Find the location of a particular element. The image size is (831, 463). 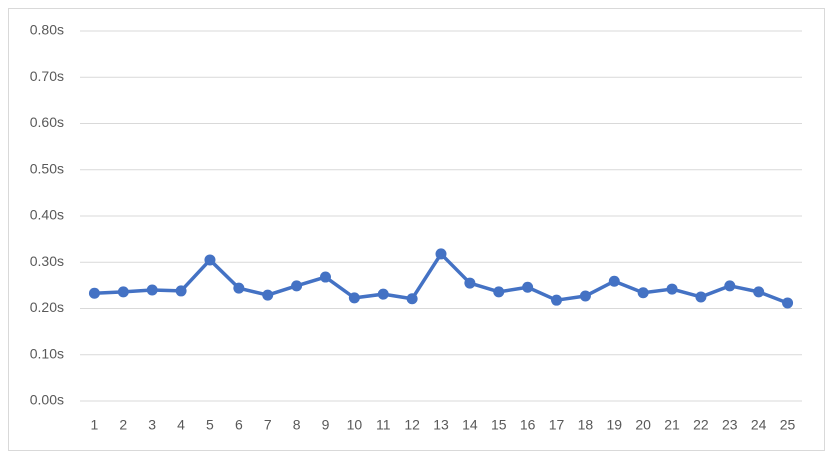

x-tick-label: 21 is located at coordinates (672, 425).